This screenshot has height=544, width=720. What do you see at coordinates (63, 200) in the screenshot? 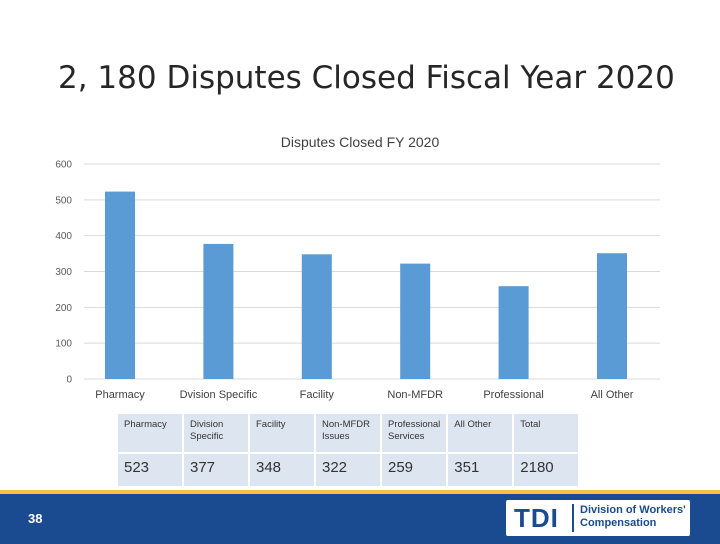
I see `y-tick-label: 500` at bounding box center [63, 200].